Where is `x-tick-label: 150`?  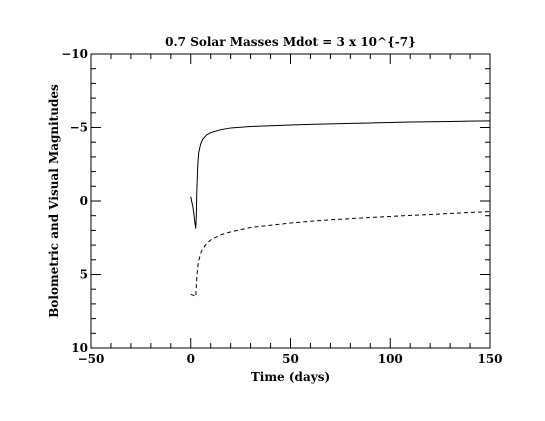 x-tick-label: 150 is located at coordinates (489, 359).